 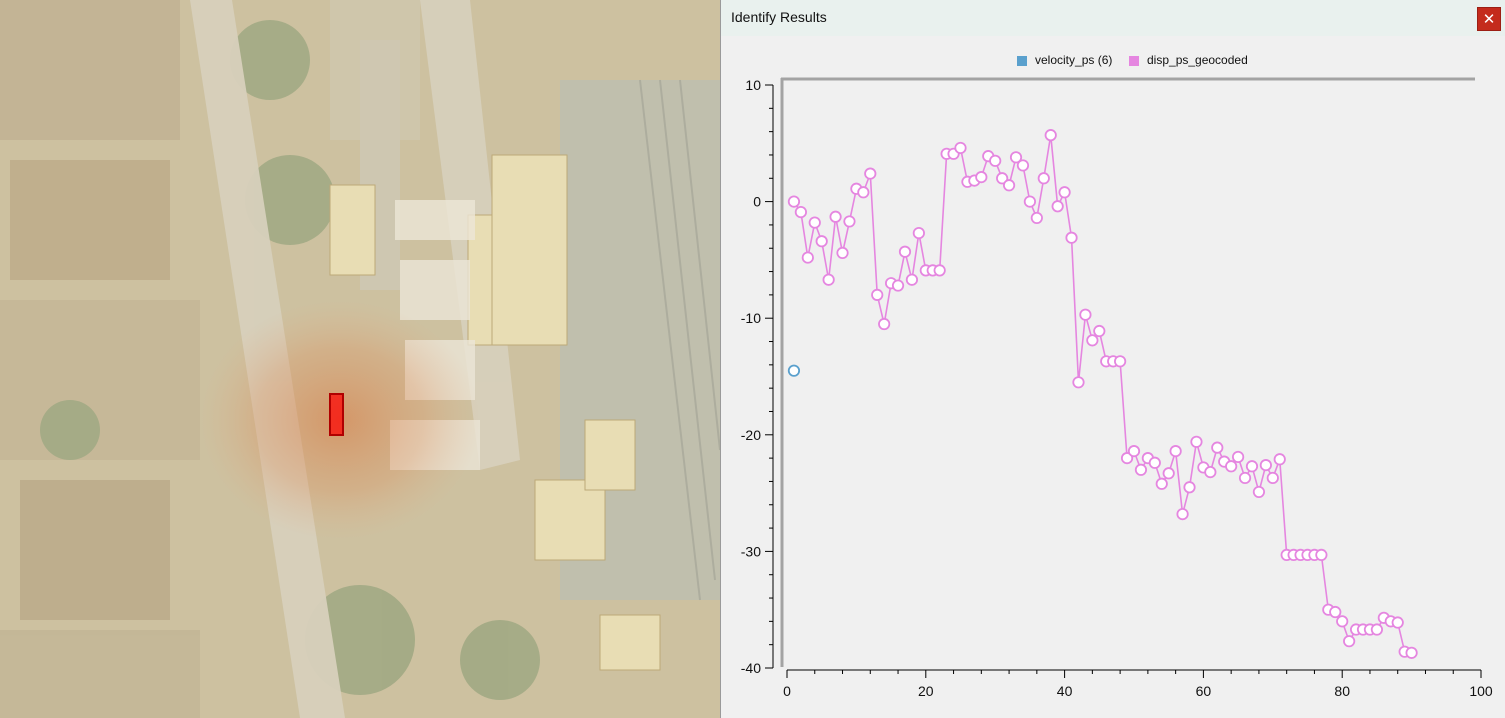 What do you see at coordinates (751, 668) in the screenshot?
I see `y-tick-label: -40` at bounding box center [751, 668].